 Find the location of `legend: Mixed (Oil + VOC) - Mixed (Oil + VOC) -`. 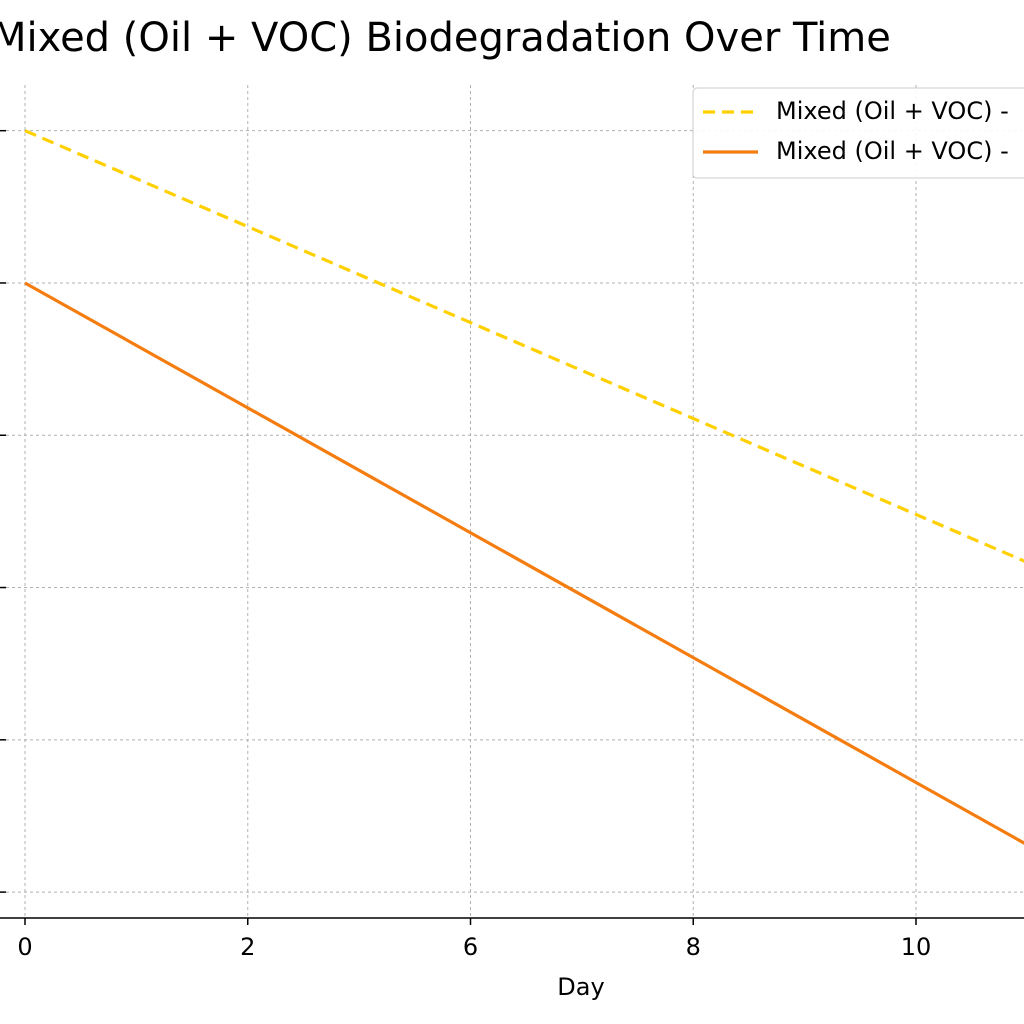

legend: Mixed (Oil + VOC) - Mixed (Oil + VOC) - is located at coordinates (858, 133).